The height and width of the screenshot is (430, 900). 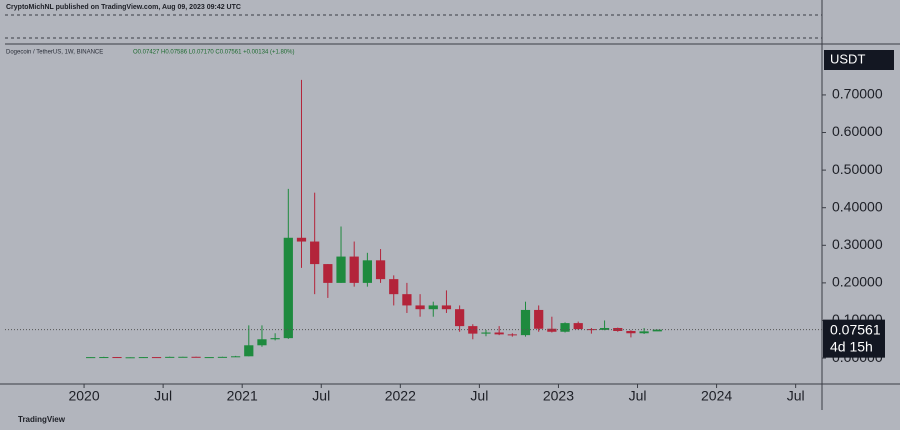 I want to click on y-tick-label: 0.20000, so click(x=857, y=282).